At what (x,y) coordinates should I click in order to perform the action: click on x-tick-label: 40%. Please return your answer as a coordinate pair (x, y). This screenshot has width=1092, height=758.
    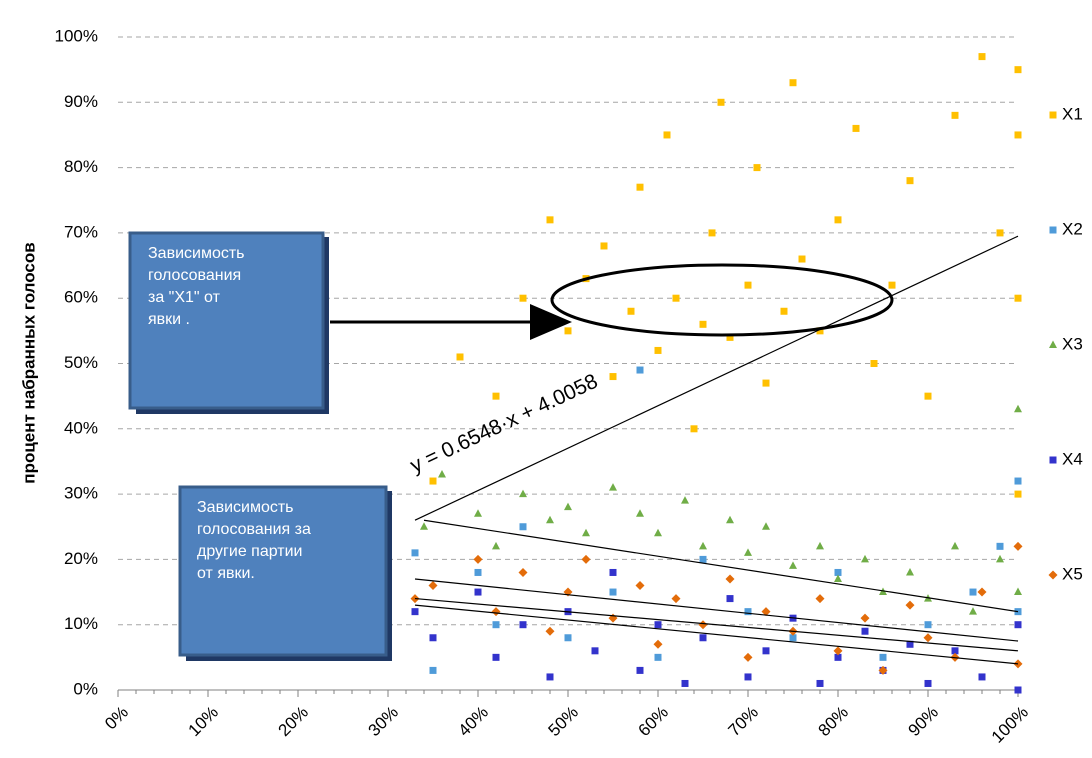
    Looking at the image, I should click on (473, 721).